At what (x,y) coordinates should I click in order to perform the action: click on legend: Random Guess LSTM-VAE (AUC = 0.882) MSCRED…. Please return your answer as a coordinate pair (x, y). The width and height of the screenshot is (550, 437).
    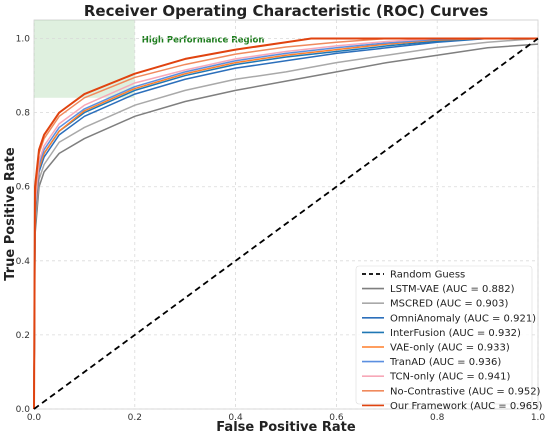
    Looking at the image, I should click on (448, 338).